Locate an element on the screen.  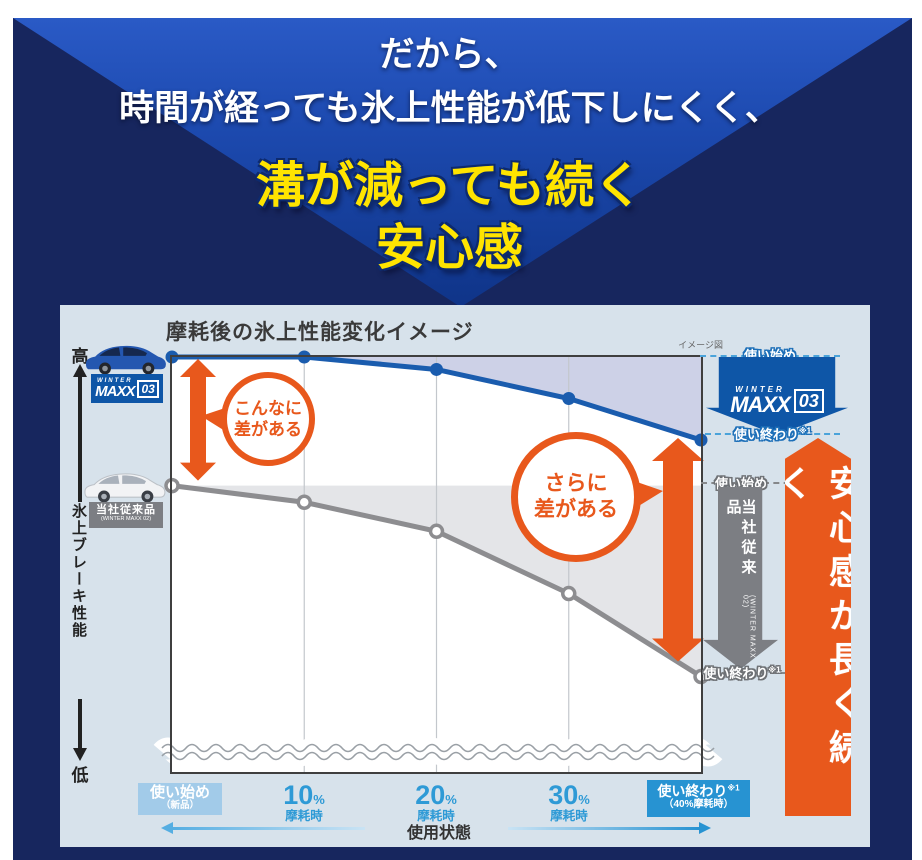
x-label-30pct: 30% 摩耗時 is located at coordinates (569, 801).